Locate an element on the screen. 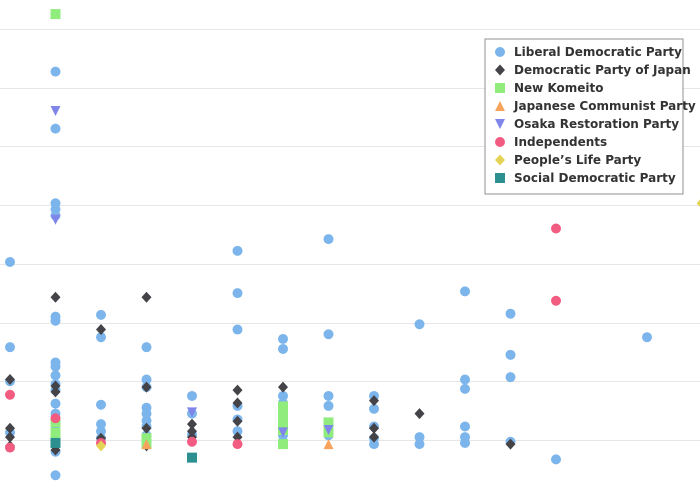  legend-item-label: Osaka Restoration Party is located at coordinates (596, 124).